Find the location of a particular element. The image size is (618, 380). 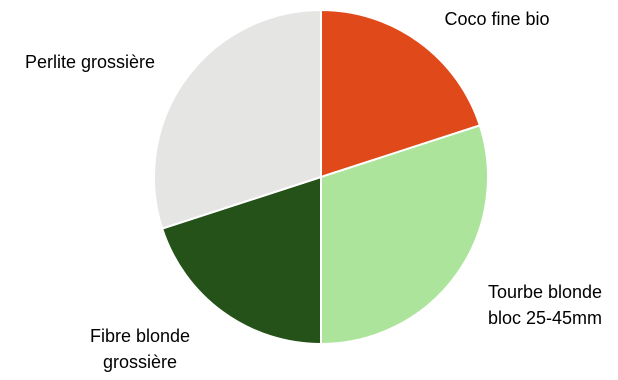

pie-slice-label-line: Fibre blonde is located at coordinates (140, 336).